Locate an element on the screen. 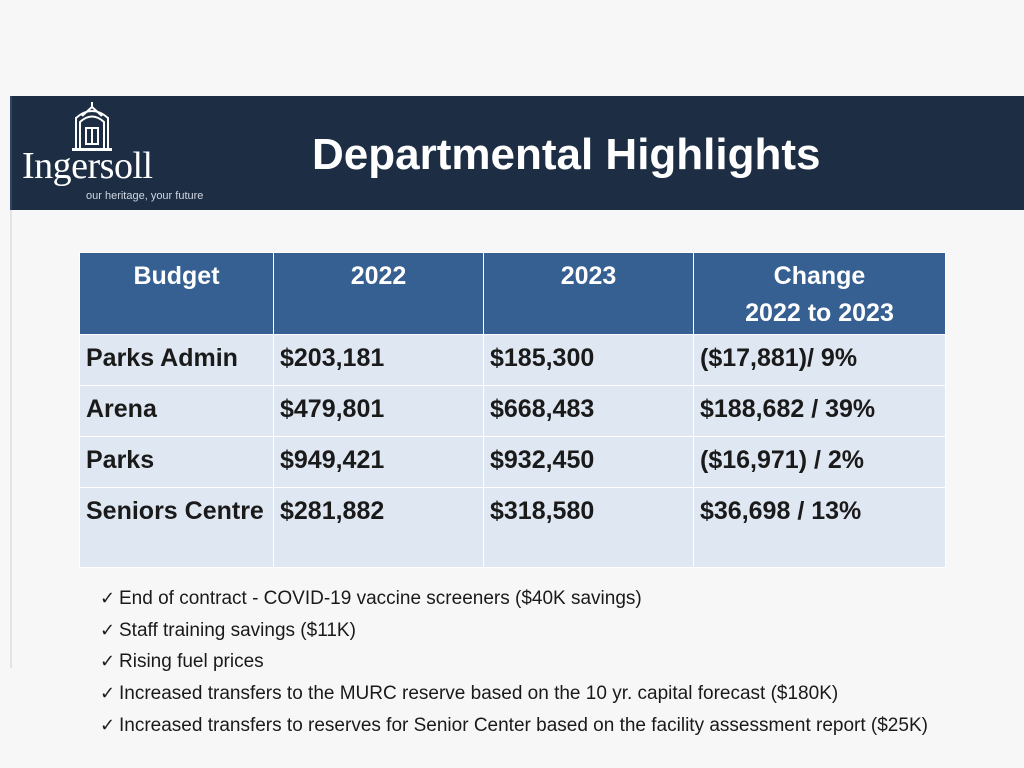  cell-department: Arena is located at coordinates (176, 411).